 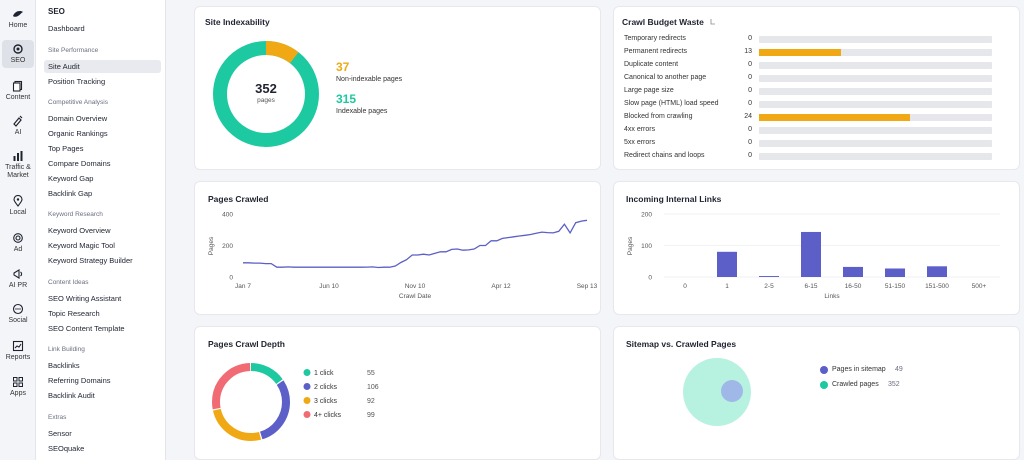 I want to click on non-indexable-label: Non-indexable pages, so click(x=369, y=79).